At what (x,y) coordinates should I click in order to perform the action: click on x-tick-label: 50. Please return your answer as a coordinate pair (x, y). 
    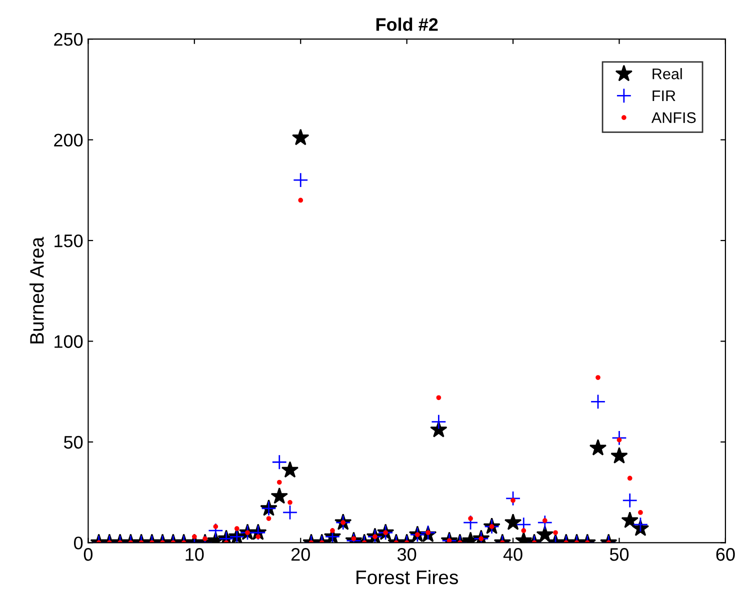
    Looking at the image, I should click on (619, 554).